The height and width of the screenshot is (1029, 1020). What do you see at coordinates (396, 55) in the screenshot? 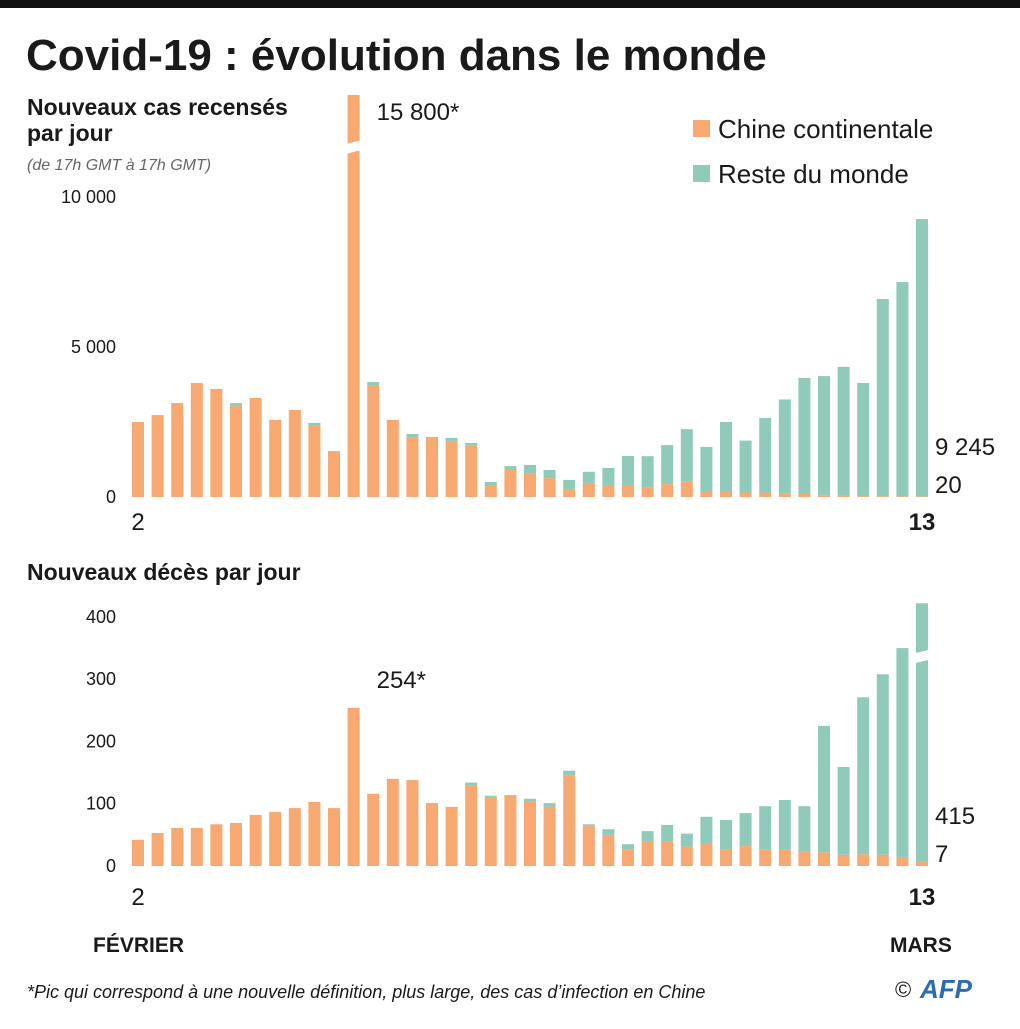
I see `title: Covid-19 : évolution dans le monde` at bounding box center [396, 55].